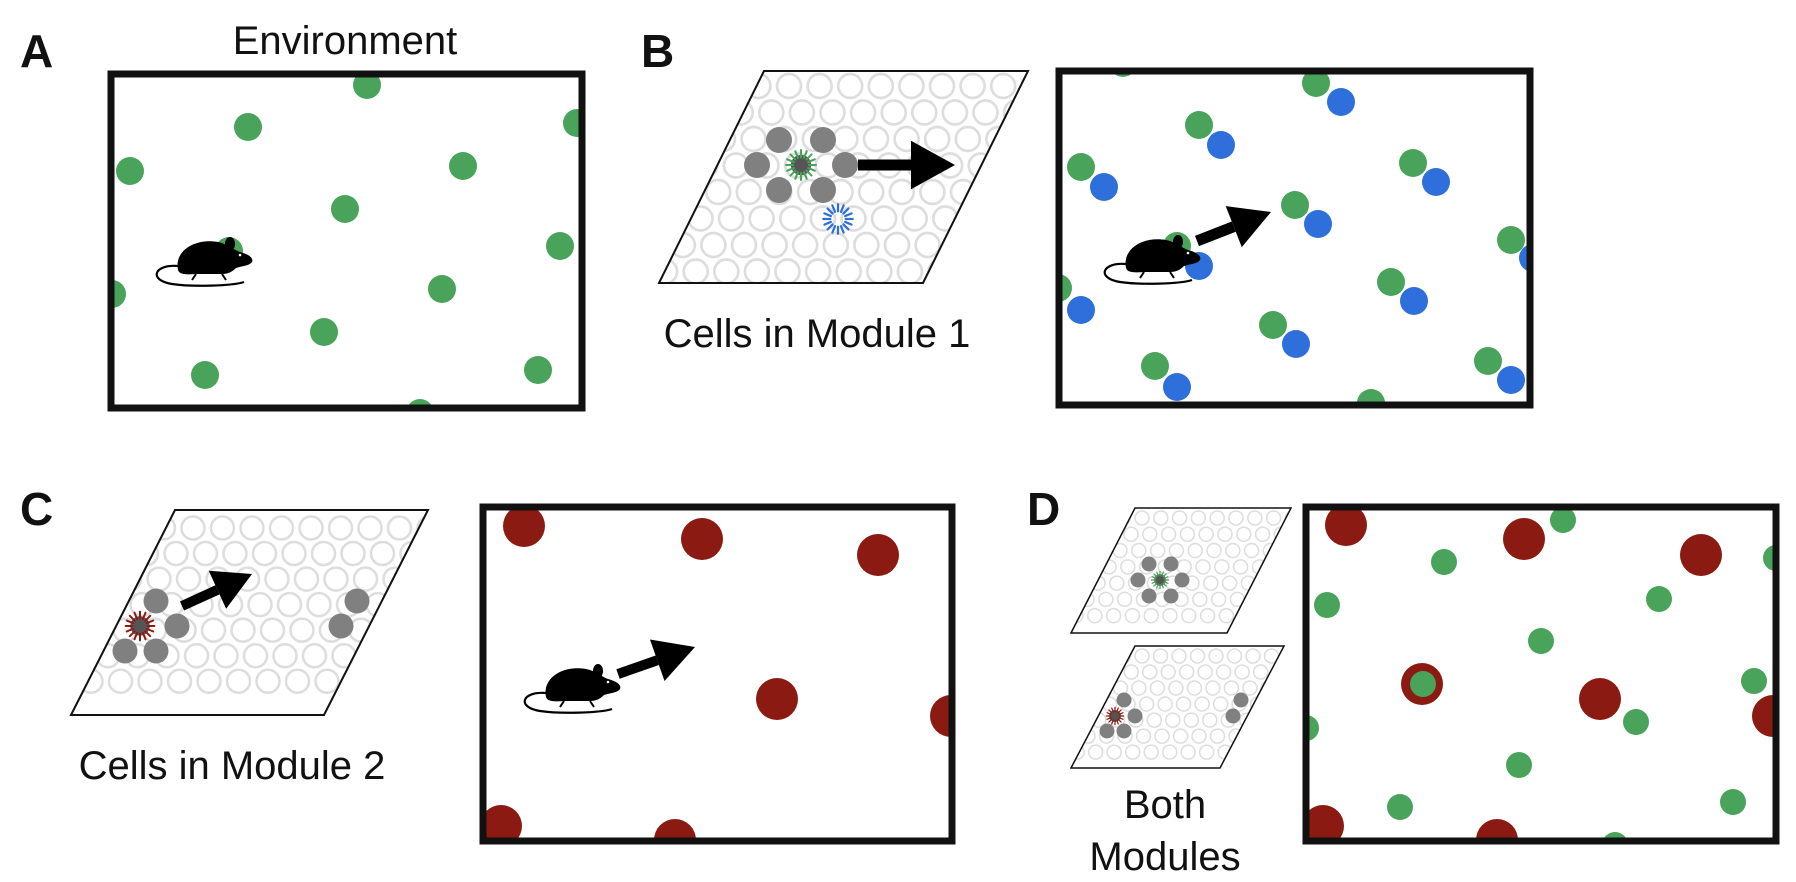 The width and height of the screenshot is (1796, 882). I want to click on panel-letter-a: A, so click(36, 51).